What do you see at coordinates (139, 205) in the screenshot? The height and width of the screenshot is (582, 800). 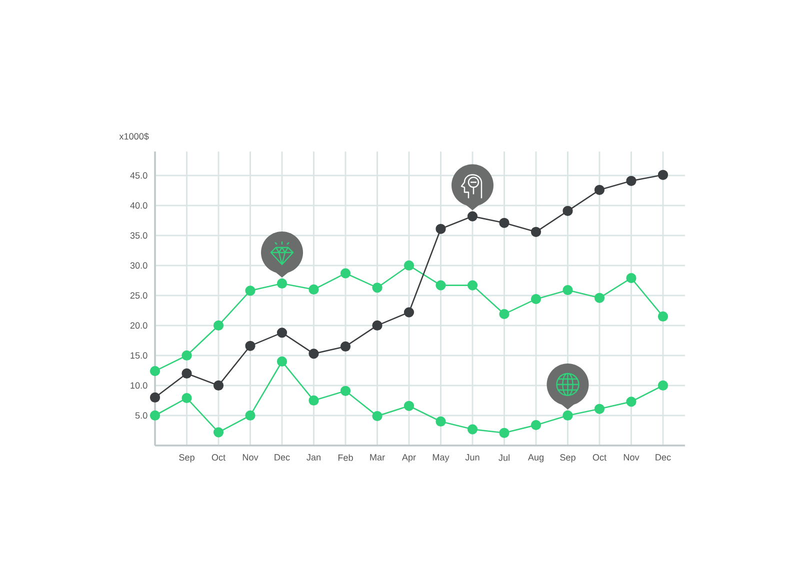 I see `y-tick-label: 40.0` at bounding box center [139, 205].